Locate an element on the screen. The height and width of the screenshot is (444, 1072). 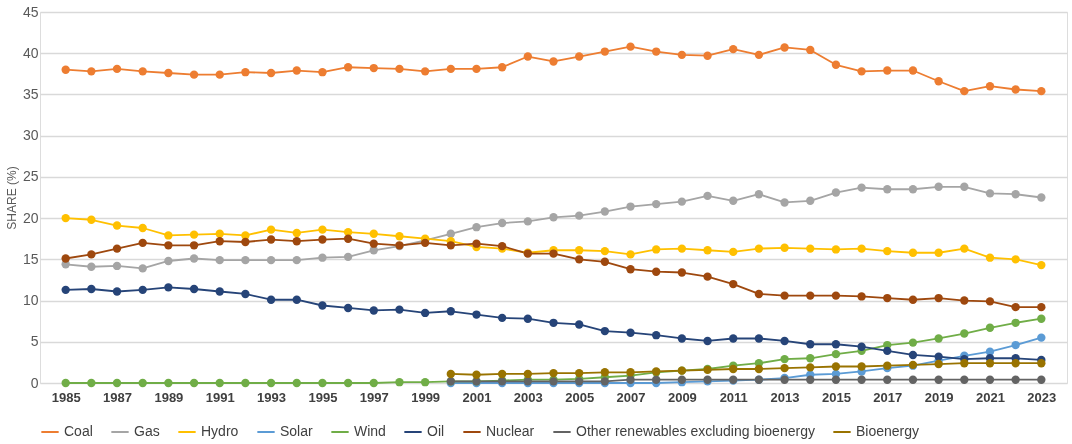
y-axis-title: SHARE (%) is located at coordinates (11, 198).